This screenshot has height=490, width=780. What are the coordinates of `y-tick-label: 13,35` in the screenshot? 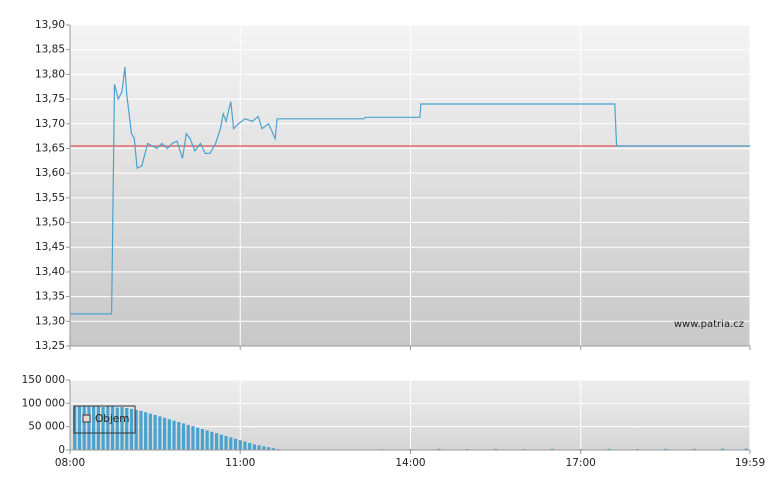 It's located at (50, 297).